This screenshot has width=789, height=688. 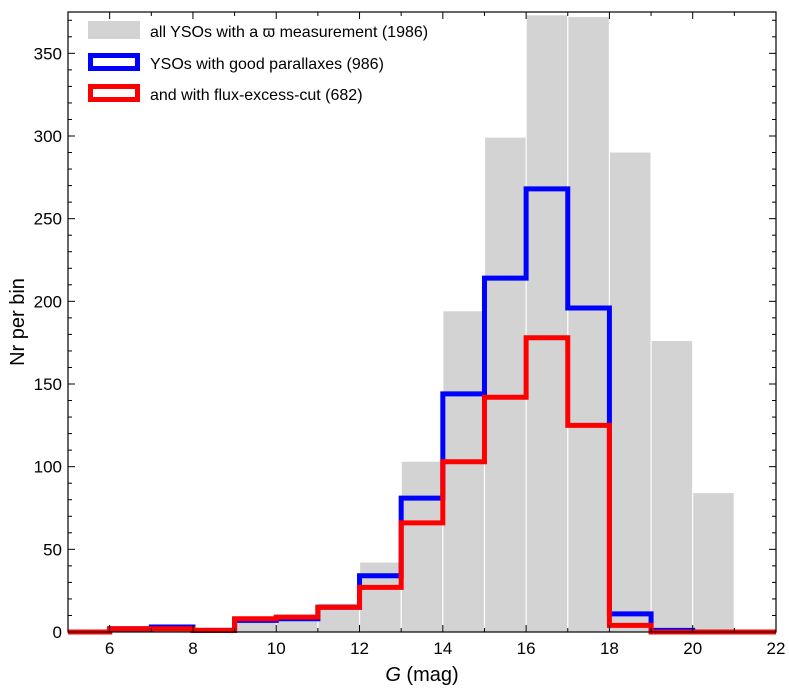 I want to click on legend-swatch-all-ysos, so click(x=114, y=30).